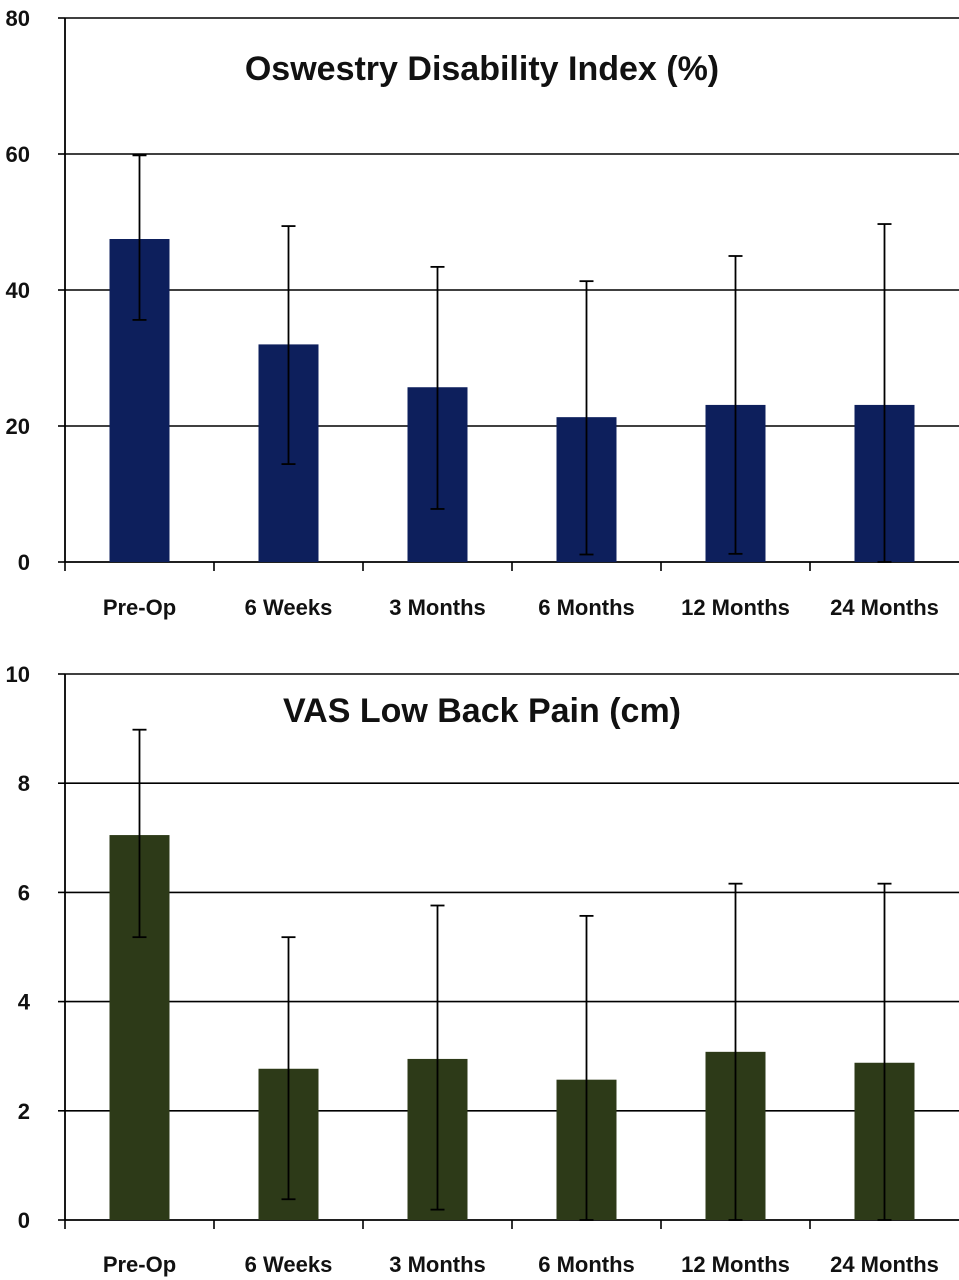 The image size is (959, 1280). I want to click on y-tick-label: 4, so click(24, 1002).